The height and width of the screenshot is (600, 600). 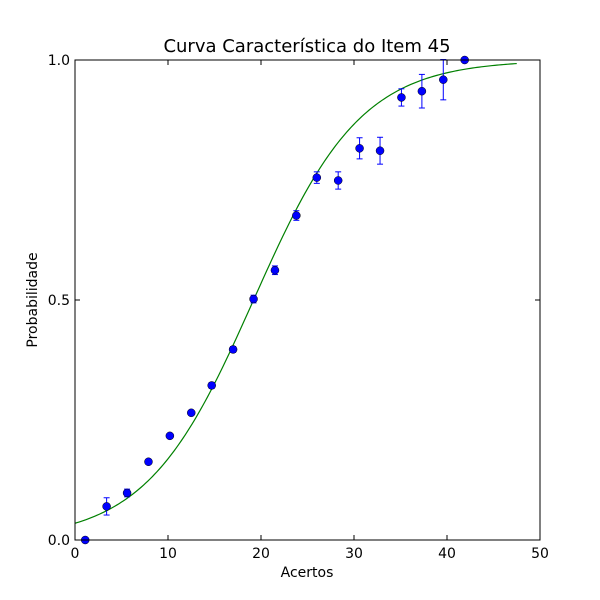 I want to click on x-tick-label: 0, so click(x=75, y=554).